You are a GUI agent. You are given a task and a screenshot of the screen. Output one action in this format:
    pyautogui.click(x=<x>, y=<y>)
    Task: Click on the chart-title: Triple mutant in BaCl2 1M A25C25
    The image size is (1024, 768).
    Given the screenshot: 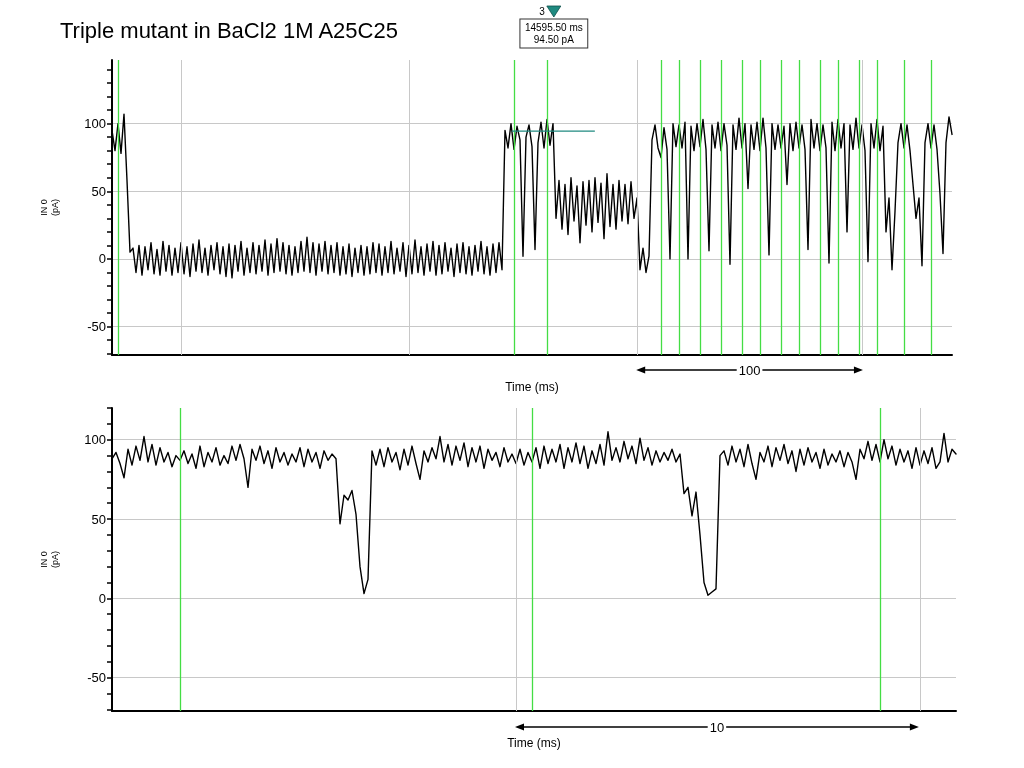 What is the action you would take?
    pyautogui.click(x=229, y=30)
    